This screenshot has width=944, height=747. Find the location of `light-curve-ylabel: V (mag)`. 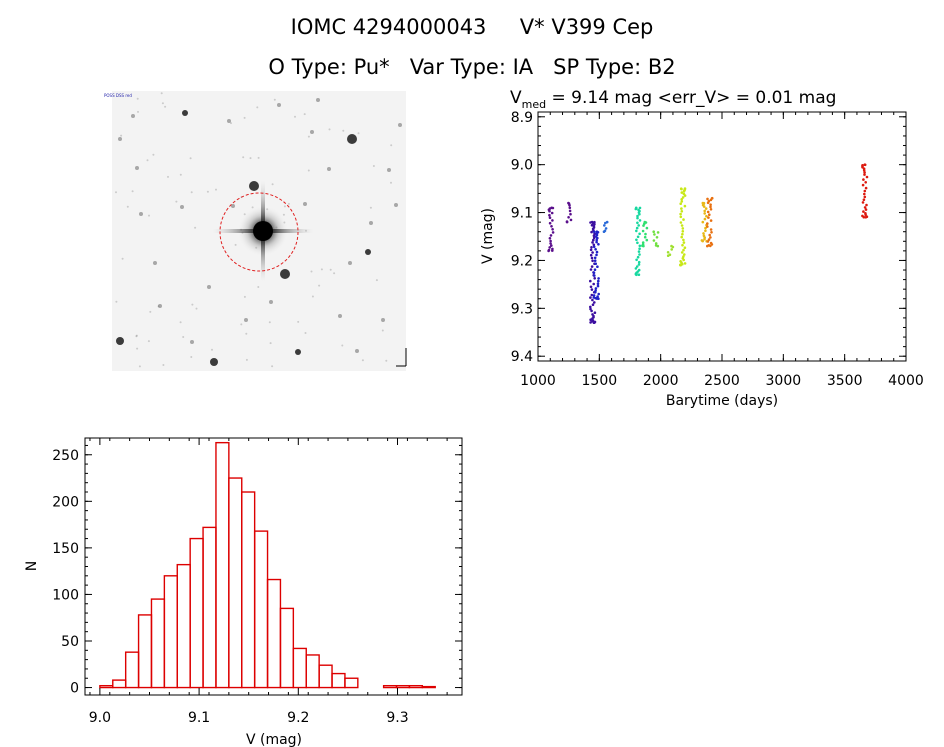

light-curve-ylabel: V (mag) is located at coordinates (488, 236).